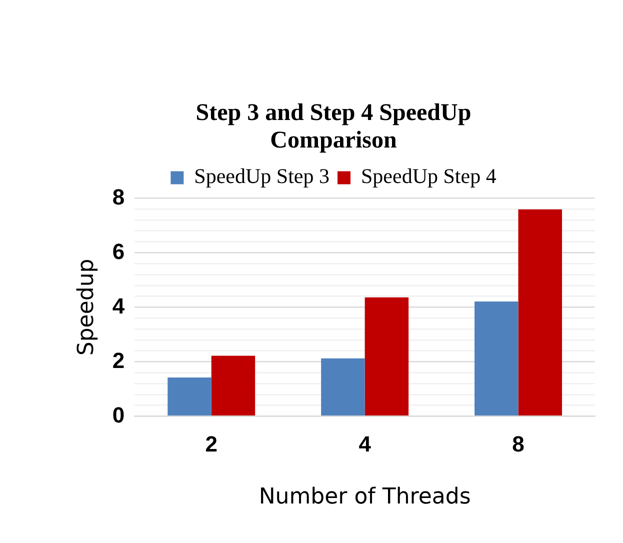 The width and height of the screenshot is (623, 543). I want to click on y-axis-title: Speedup, so click(86, 307).